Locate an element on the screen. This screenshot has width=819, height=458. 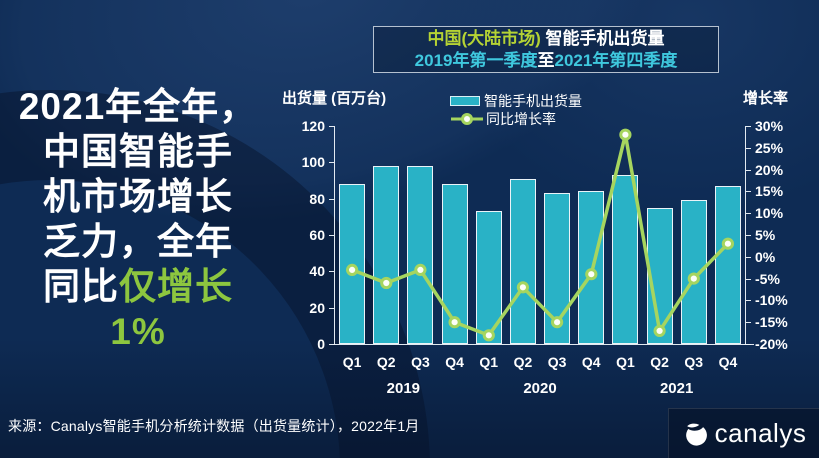
line-swatch-icon is located at coordinates (467, 119).